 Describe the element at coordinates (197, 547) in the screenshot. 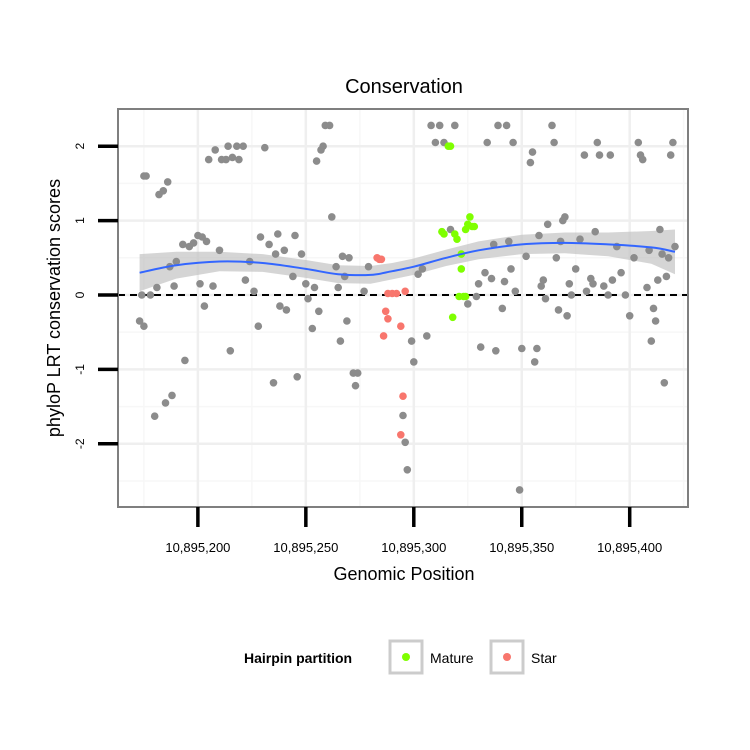

I see `x-tick-label: 10,895,200` at that location.